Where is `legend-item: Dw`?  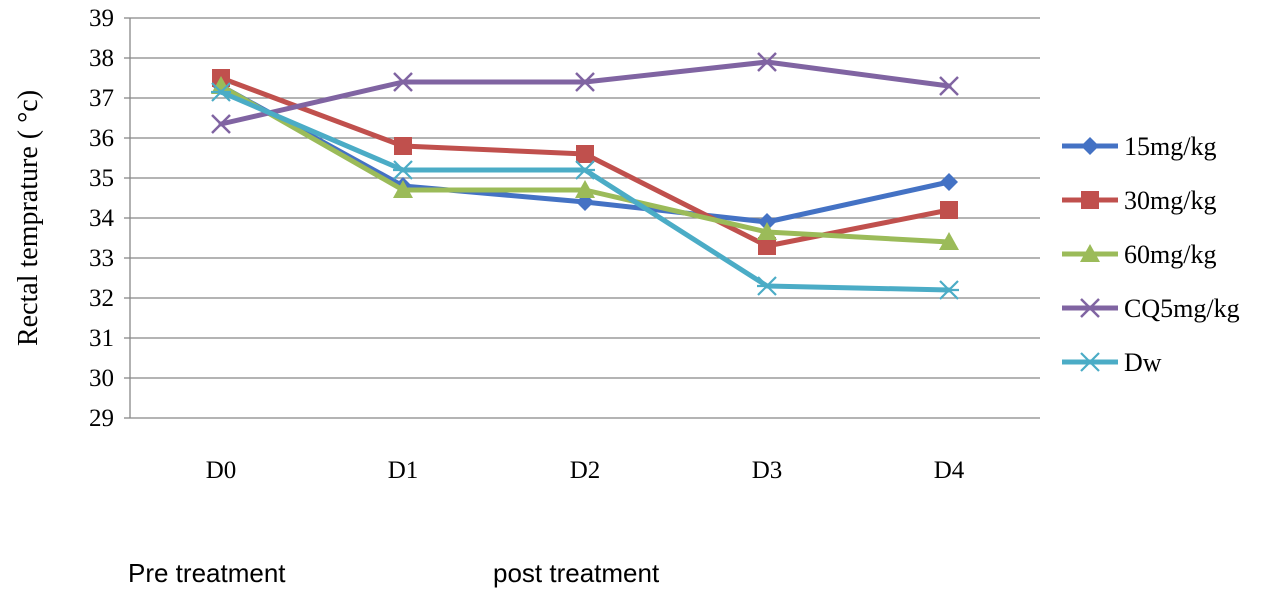
legend-item: Dw is located at coordinates (1112, 362).